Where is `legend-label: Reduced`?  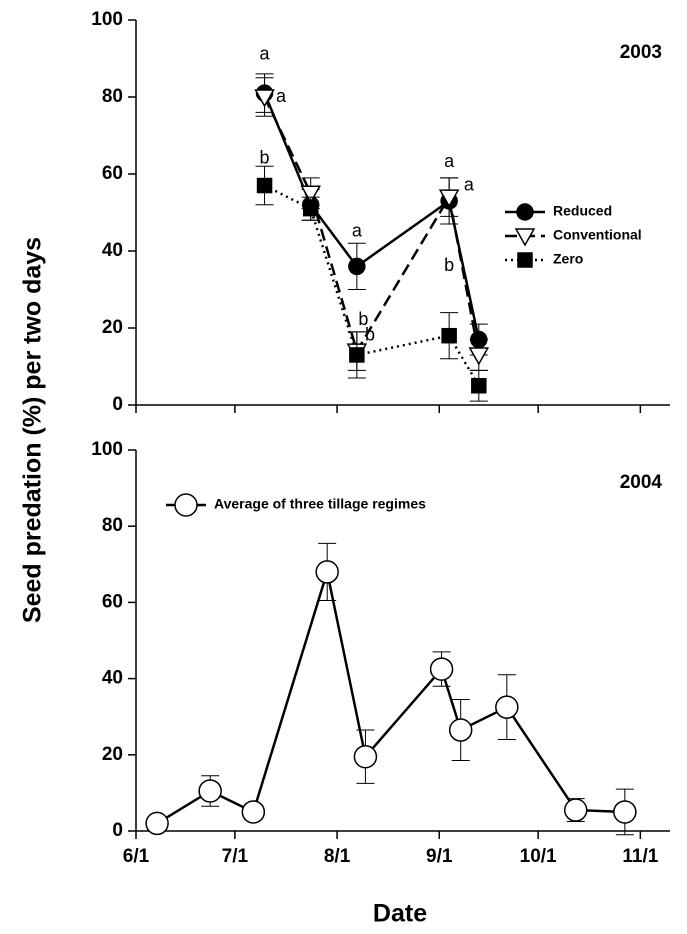 legend-label: Reduced is located at coordinates (582, 211).